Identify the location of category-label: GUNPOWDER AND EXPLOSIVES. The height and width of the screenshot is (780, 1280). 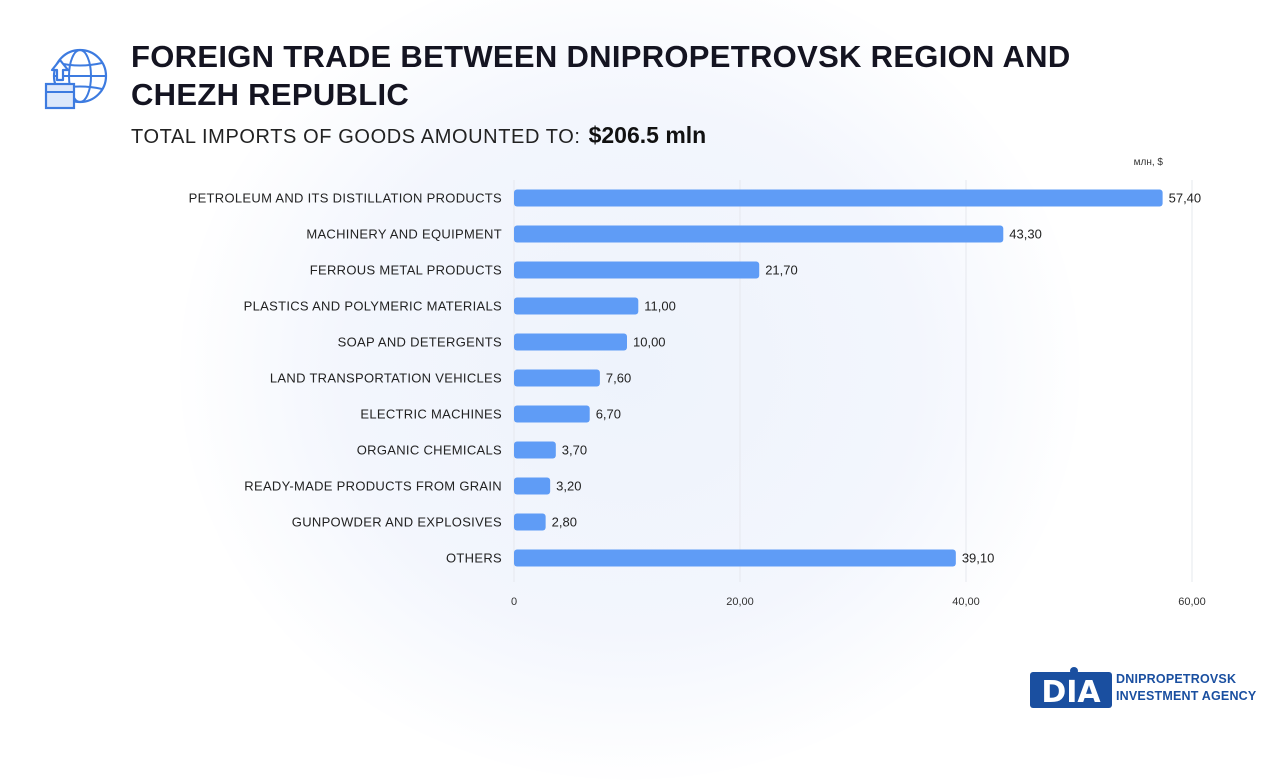
(397, 522).